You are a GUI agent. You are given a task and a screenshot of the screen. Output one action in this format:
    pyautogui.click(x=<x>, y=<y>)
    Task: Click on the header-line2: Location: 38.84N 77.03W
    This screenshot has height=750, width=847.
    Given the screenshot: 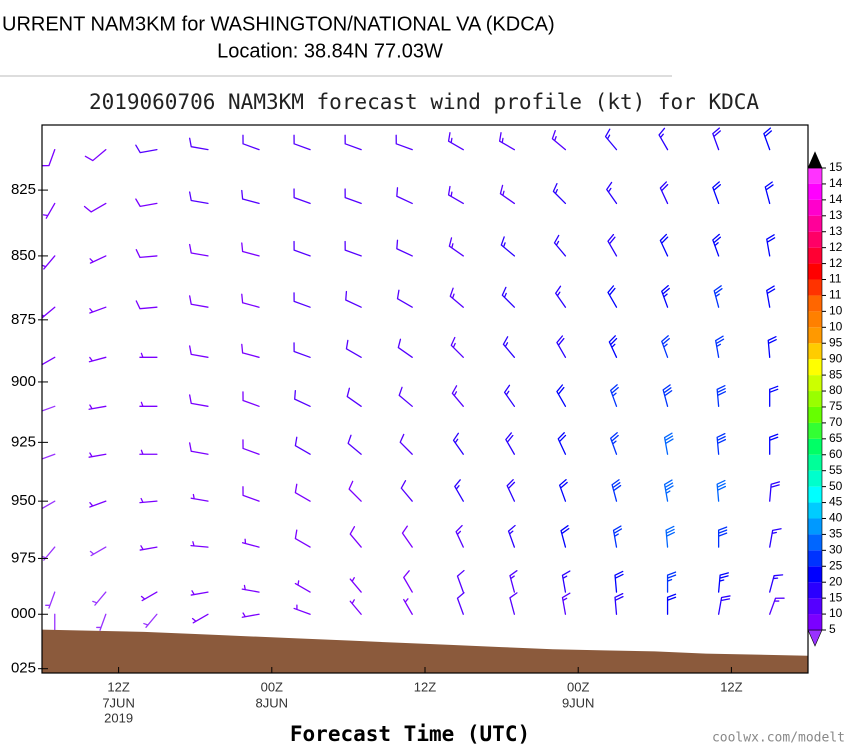 What is the action you would take?
    pyautogui.click(x=330, y=51)
    